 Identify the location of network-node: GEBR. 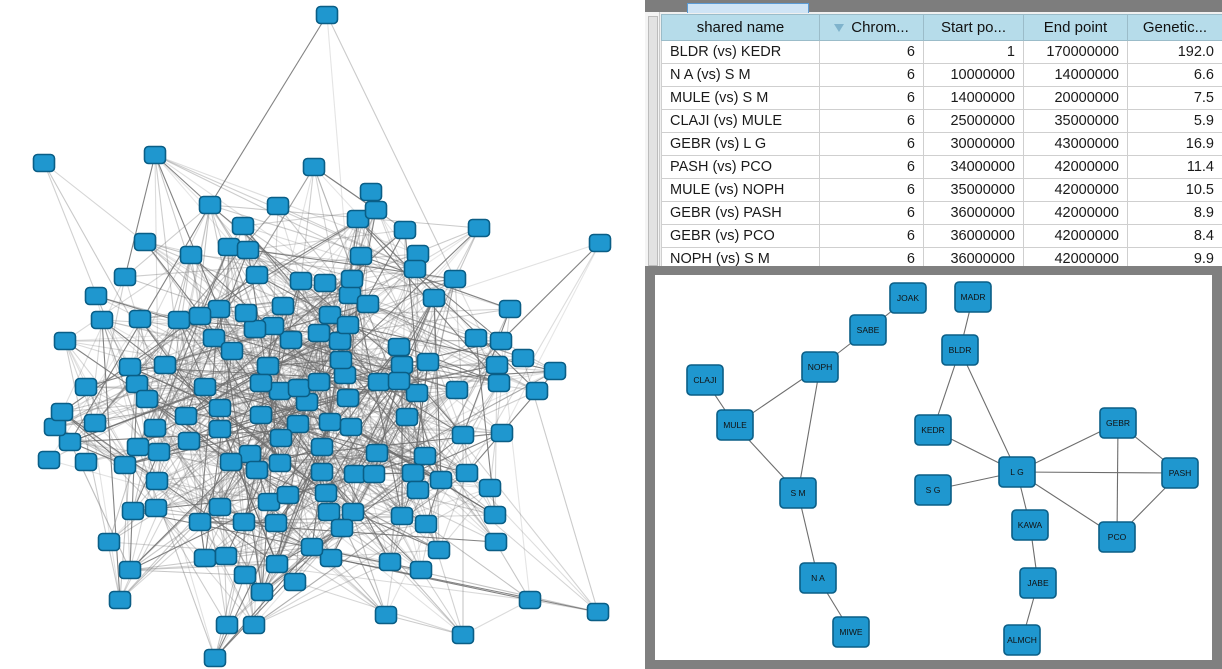
(1118, 423).